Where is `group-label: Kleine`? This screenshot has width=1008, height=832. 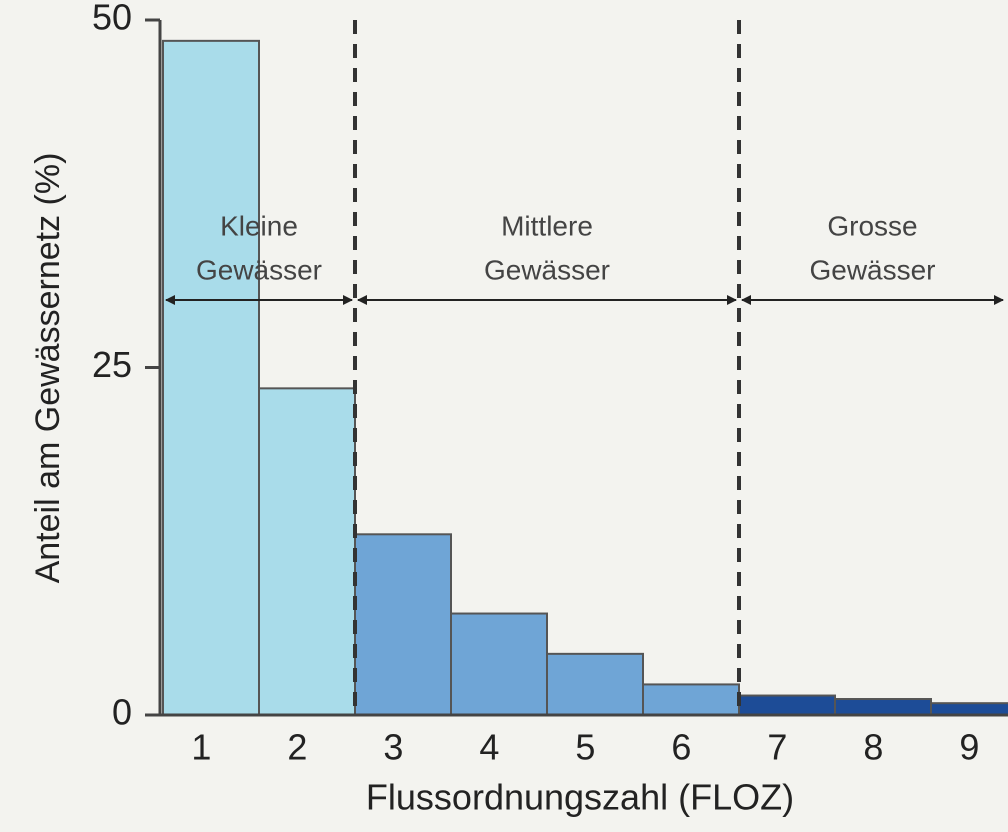 group-label: Kleine is located at coordinates (259, 225).